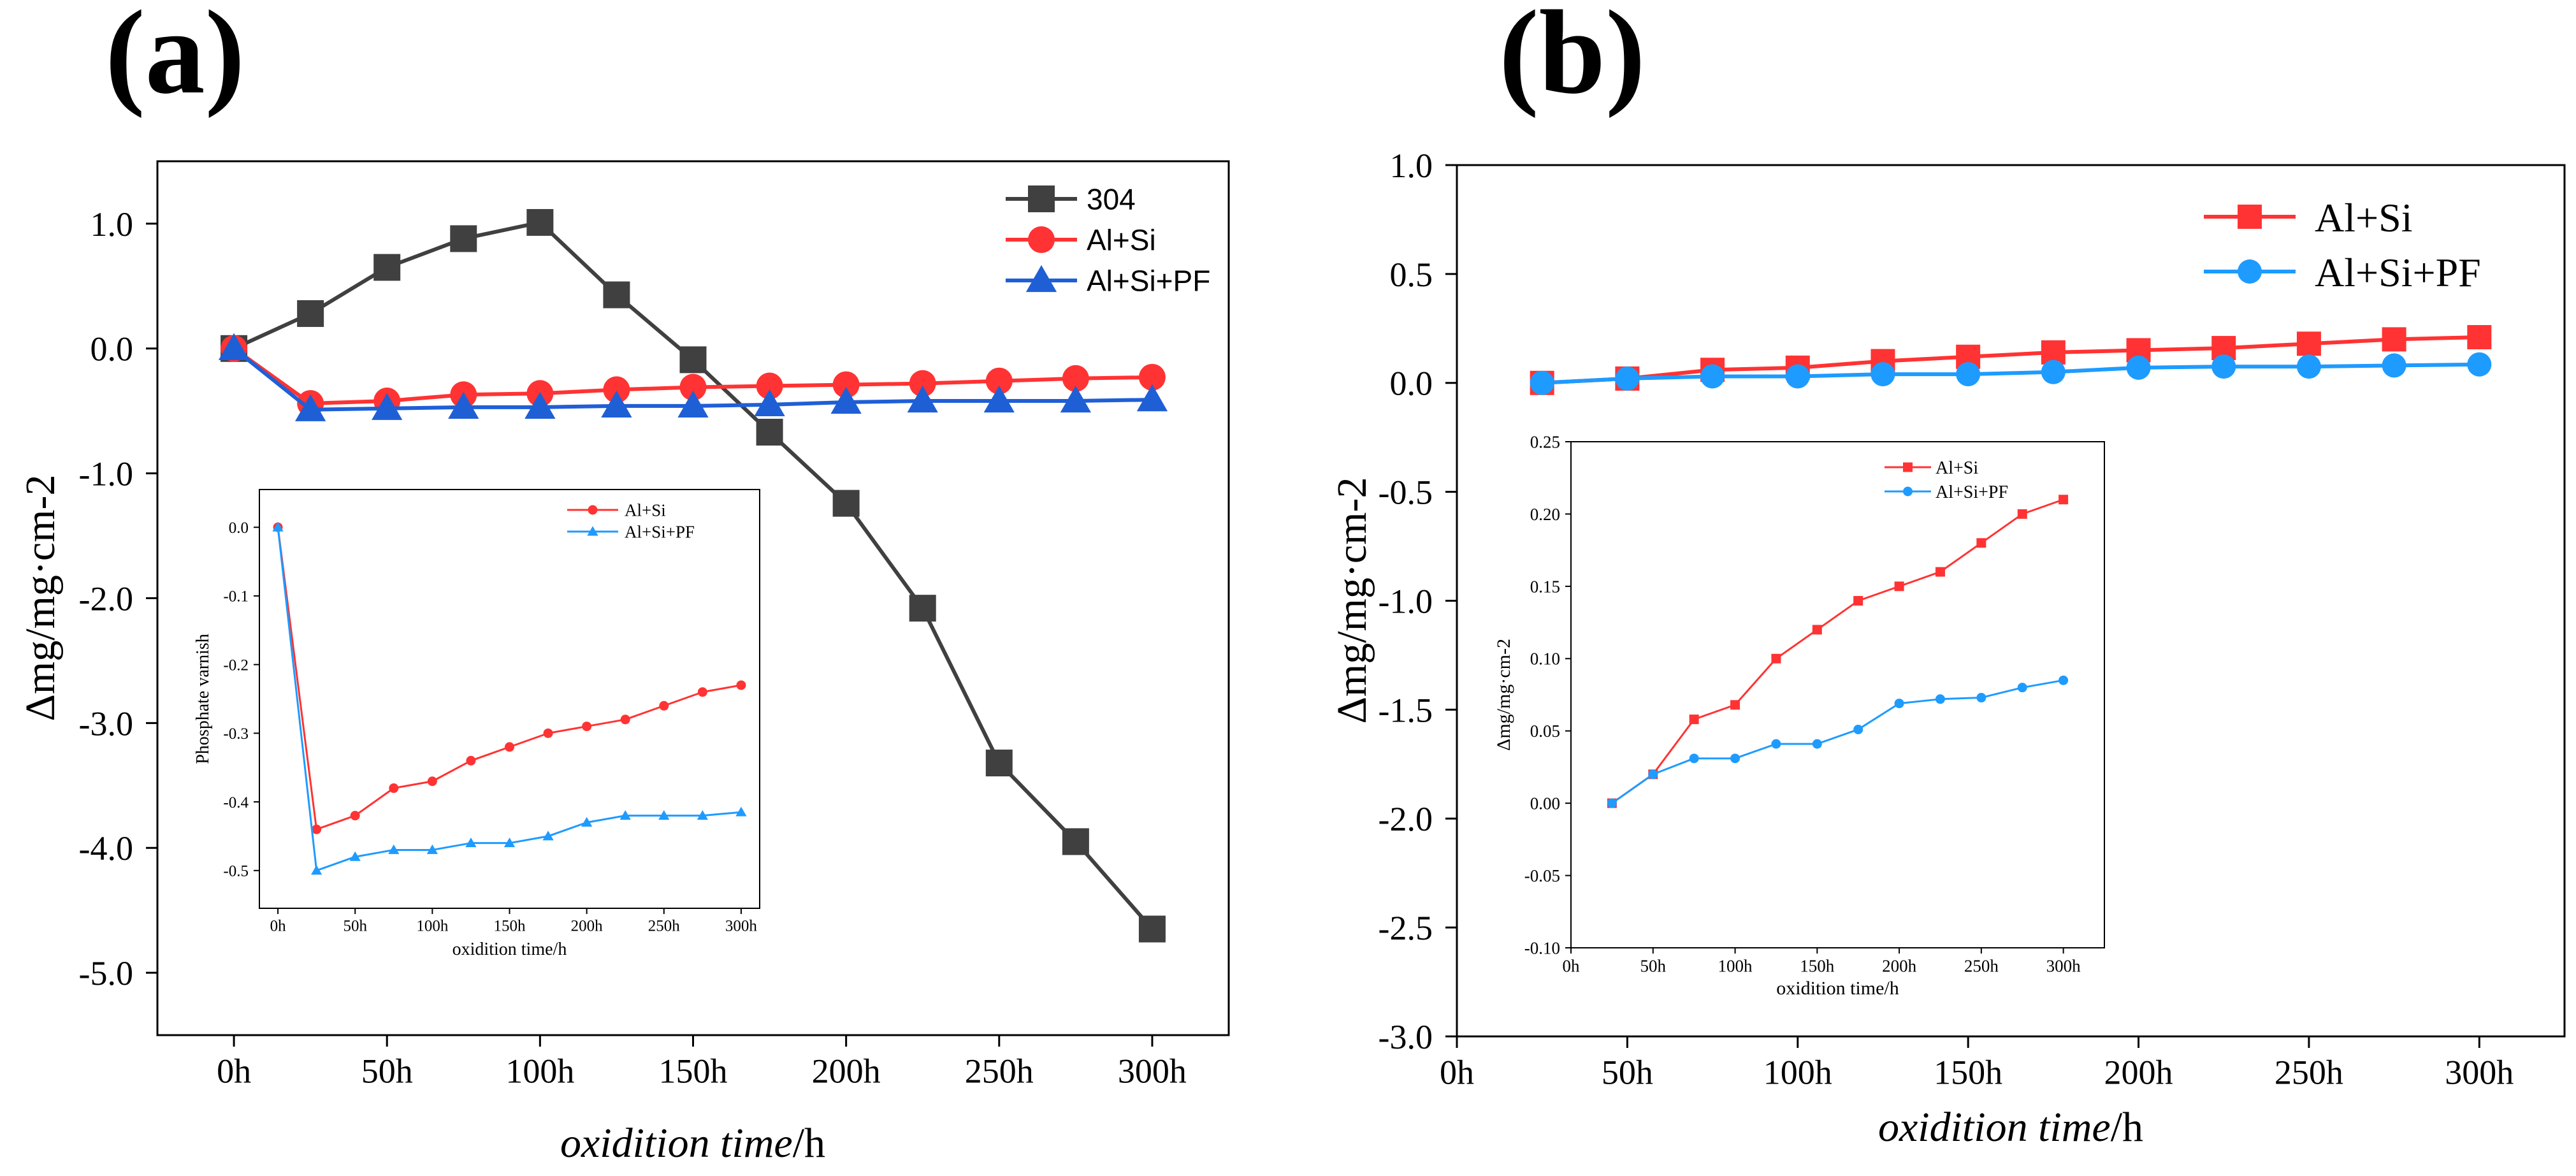  What do you see at coordinates (106, 723) in the screenshot?
I see `panel-a-ytick-label: -3.0` at bounding box center [106, 723].